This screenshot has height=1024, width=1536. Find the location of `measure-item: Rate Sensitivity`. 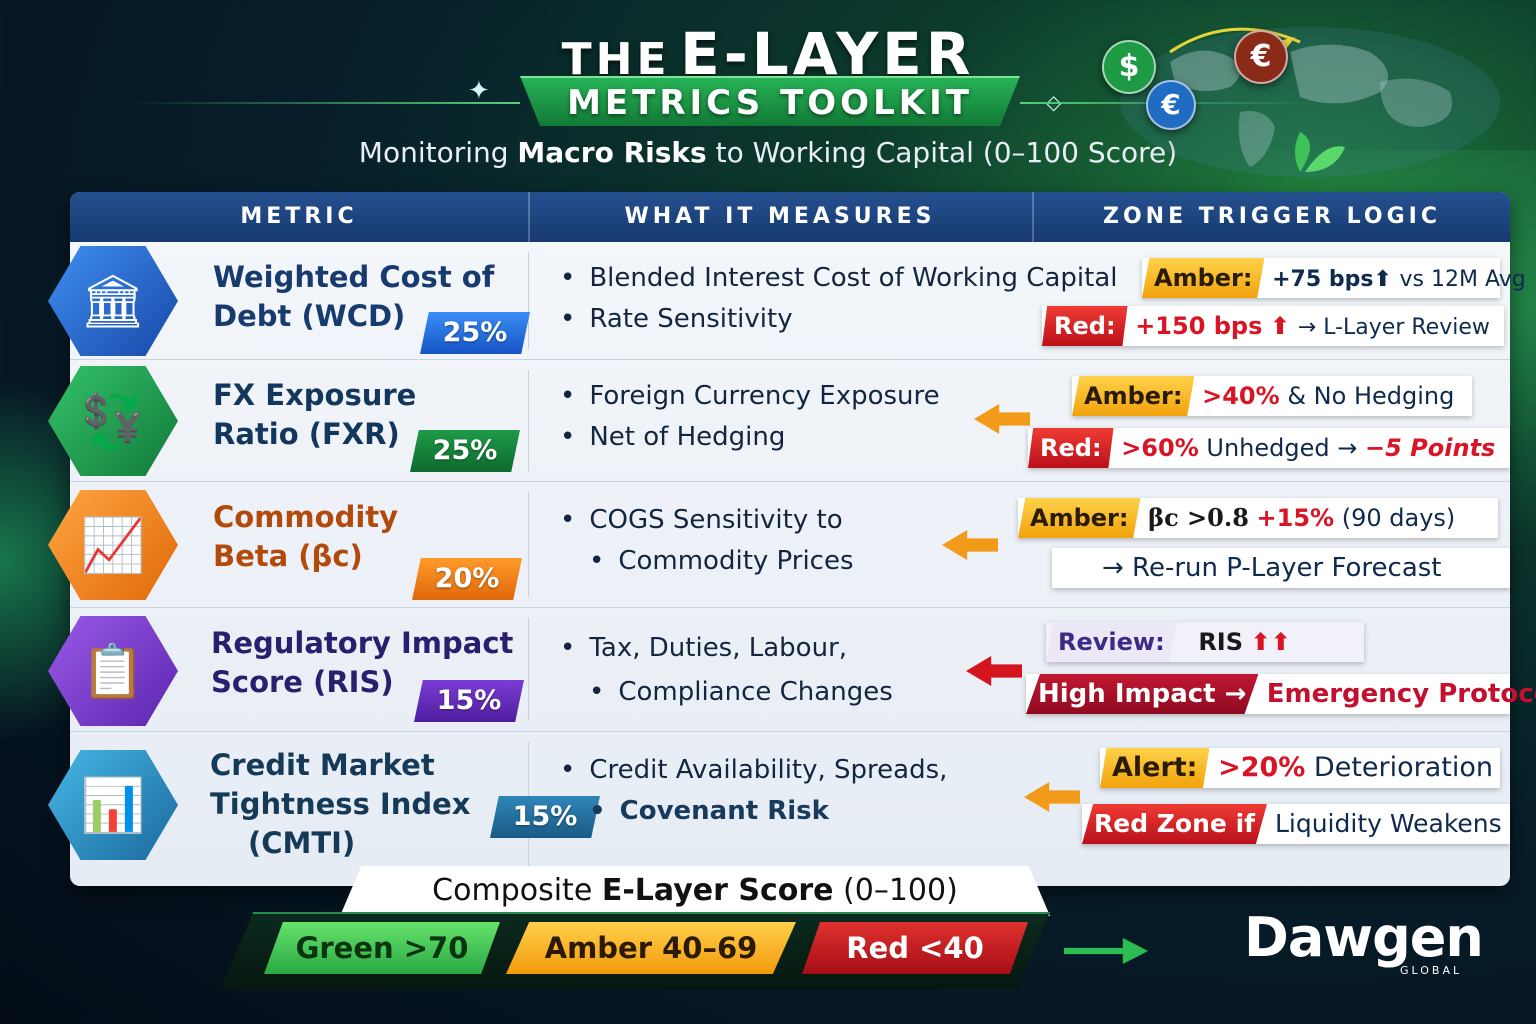

measure-item: Rate Sensitivity is located at coordinates (838, 319).